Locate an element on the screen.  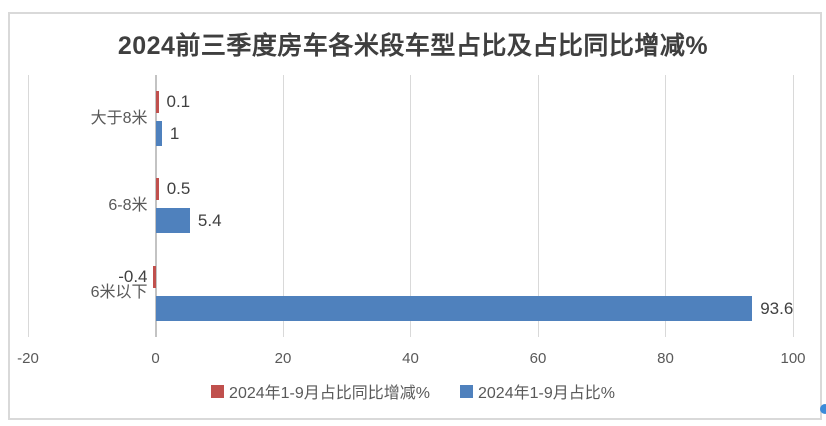
category-label: 6-8米 is located at coordinates (128, 205).